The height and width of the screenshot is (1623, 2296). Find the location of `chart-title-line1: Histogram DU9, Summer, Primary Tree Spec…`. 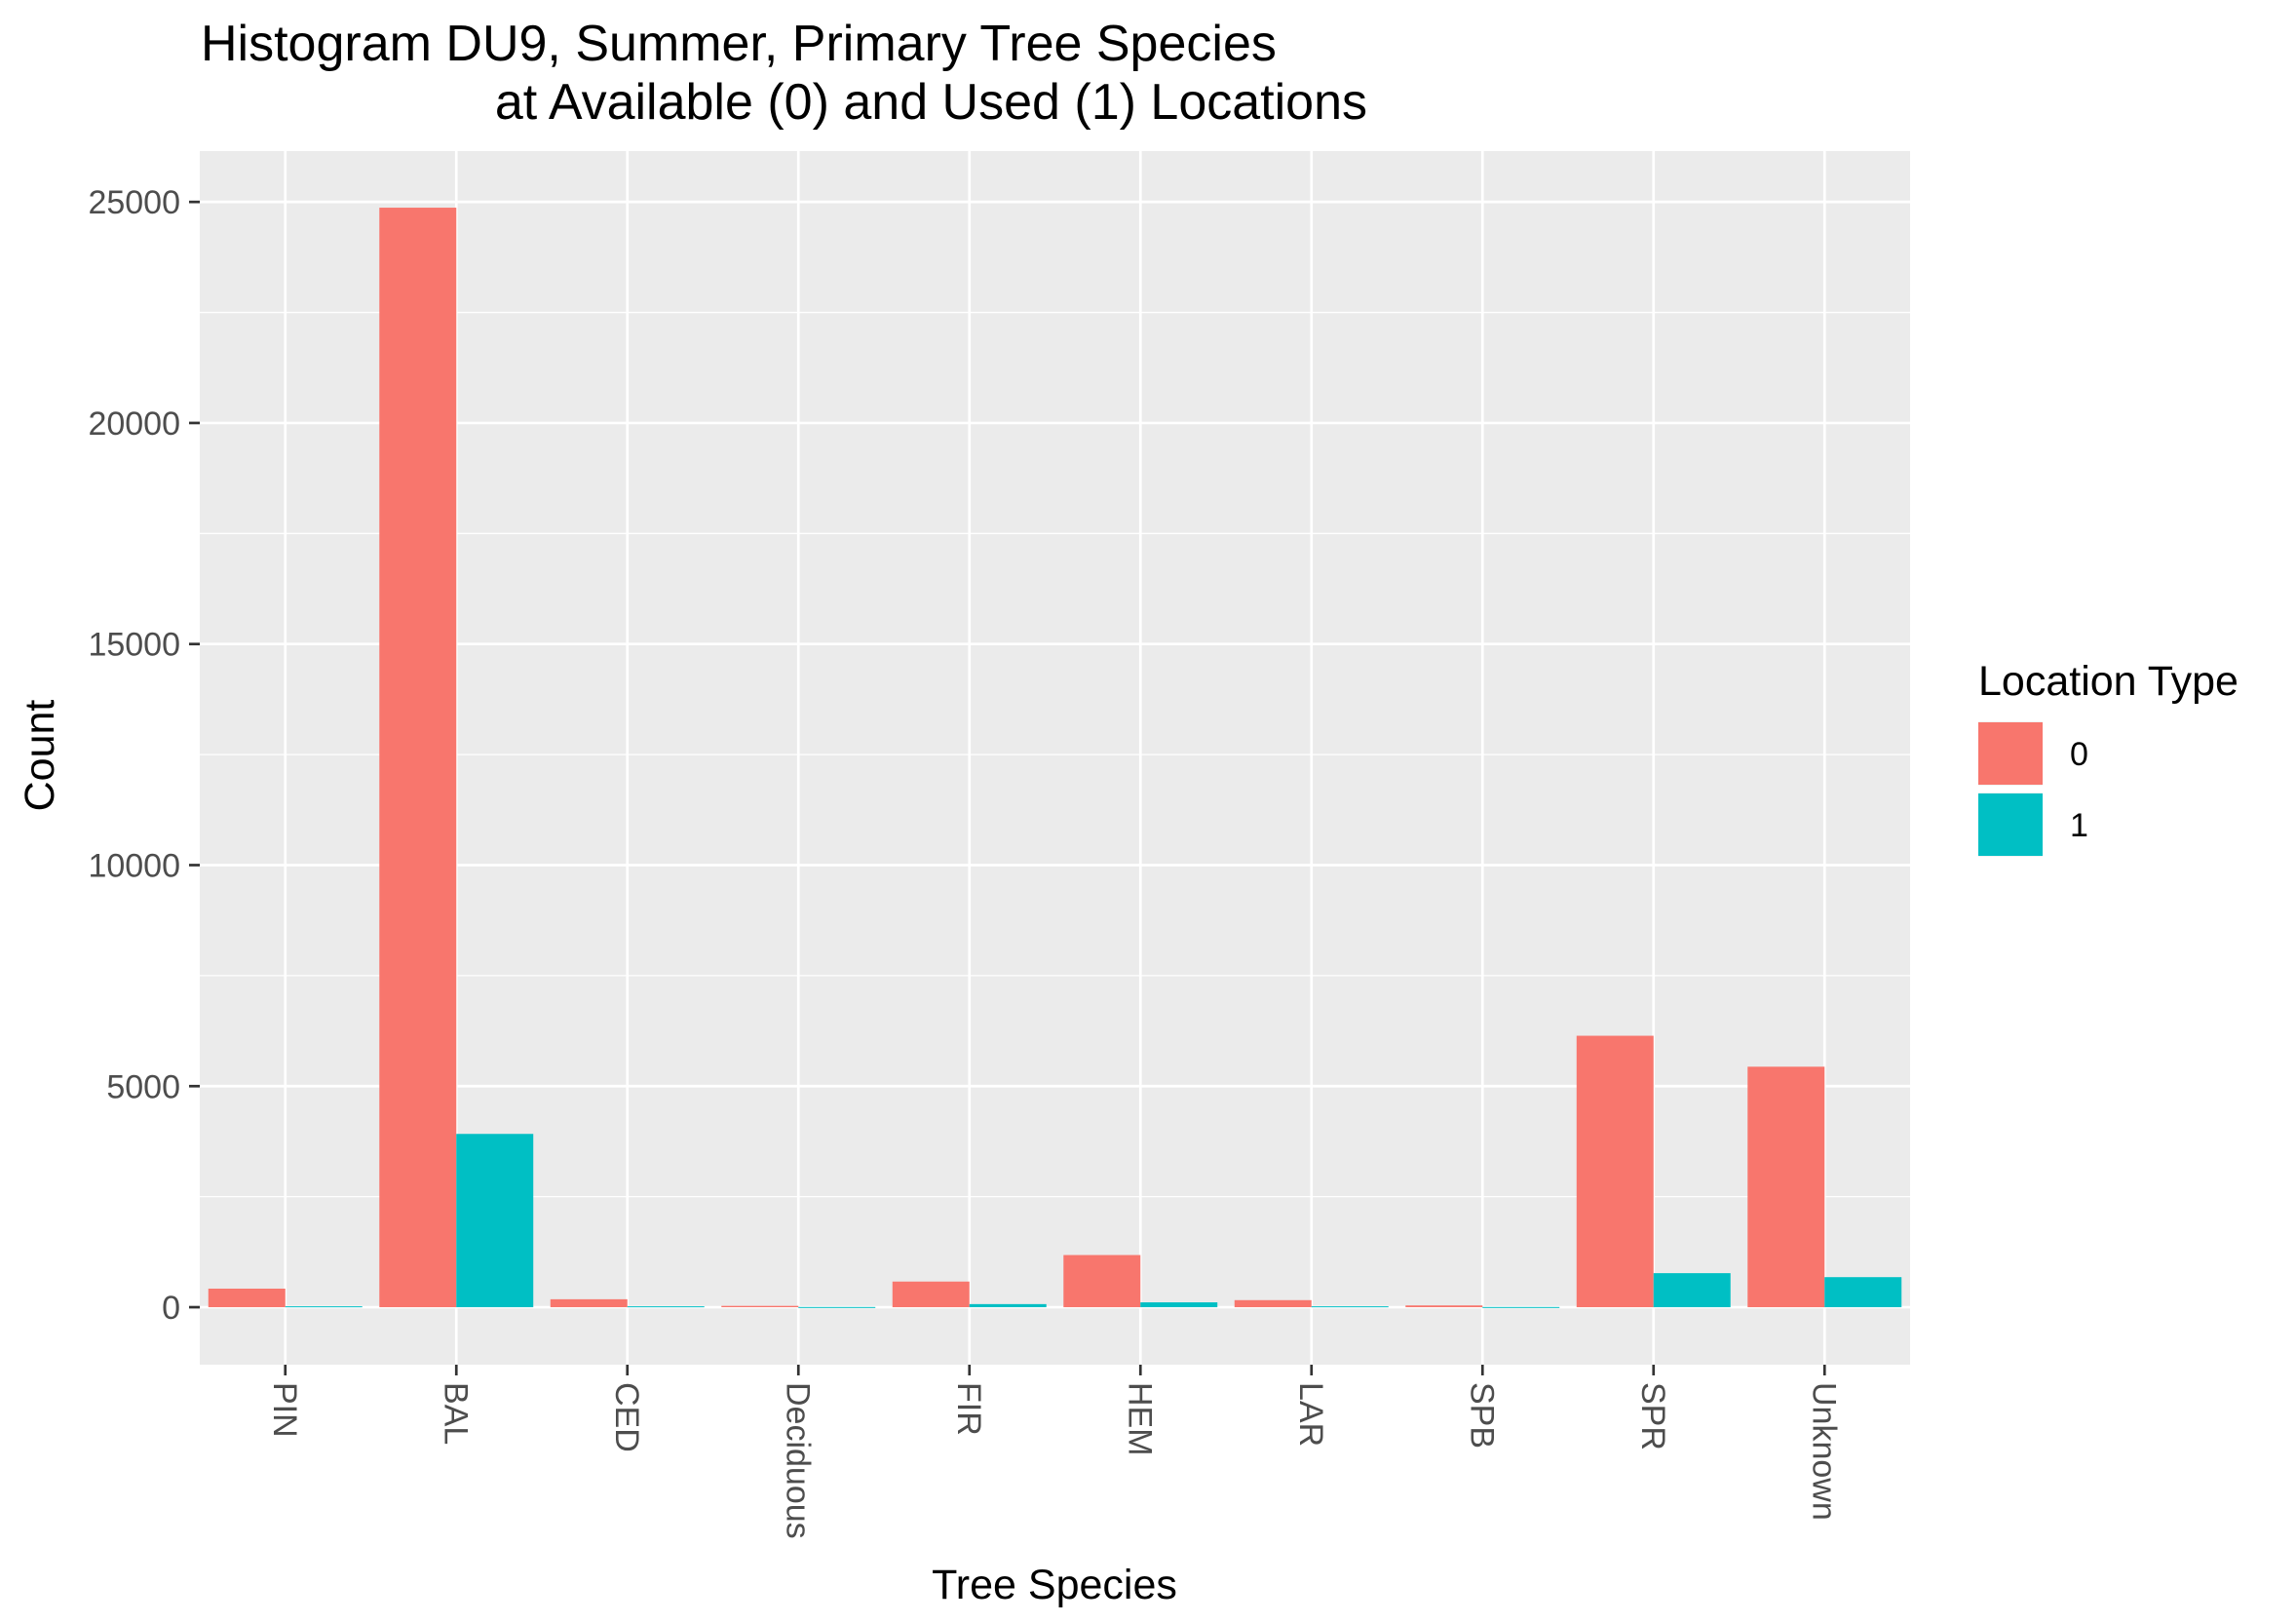

chart-title-line1: Histogram DU9, Summer, Primary Tree Spec… is located at coordinates (739, 44).